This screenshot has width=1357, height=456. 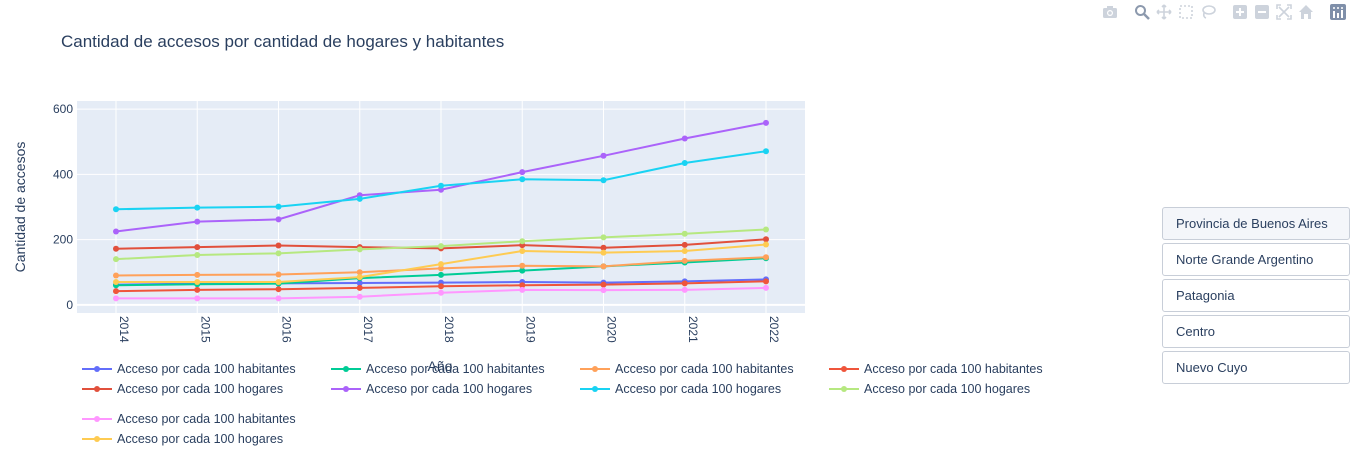 What do you see at coordinates (1208, 12) in the screenshot?
I see `lasso-icon` at bounding box center [1208, 12].